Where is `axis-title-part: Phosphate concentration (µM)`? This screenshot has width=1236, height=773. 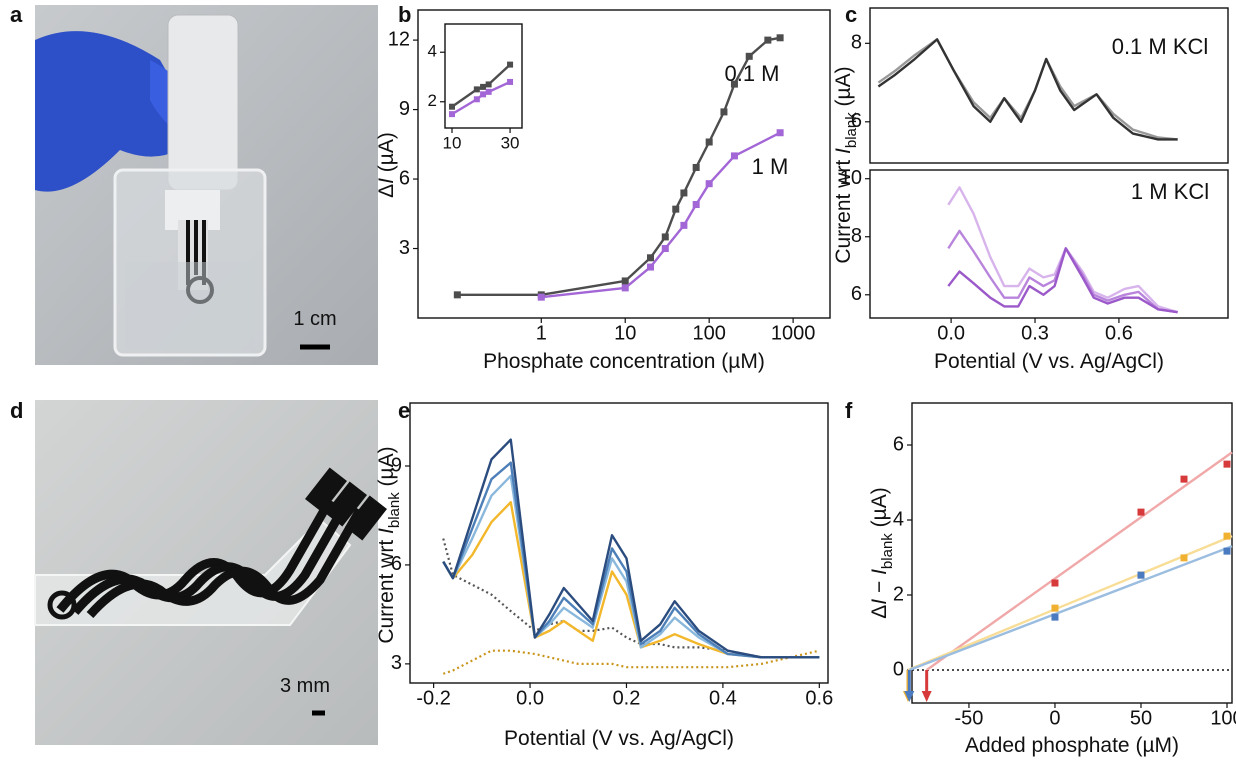
axis-title-part: Phosphate concentration (µM) is located at coordinates (624, 361).